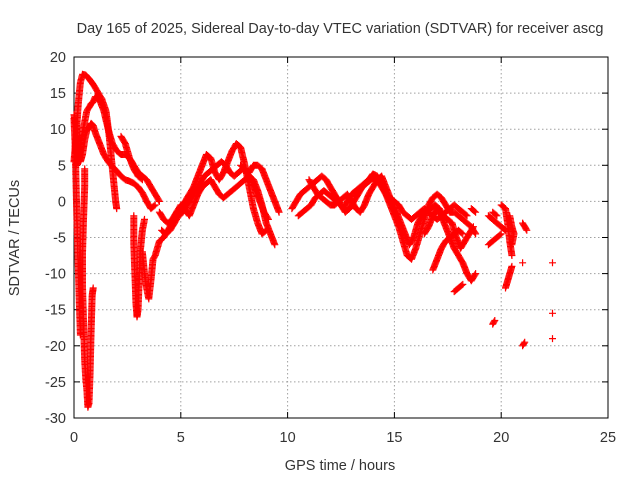 This screenshot has width=640, height=480. I want to click on x-tick-labels: 0 5 10 15 20 25, so click(343, 438).